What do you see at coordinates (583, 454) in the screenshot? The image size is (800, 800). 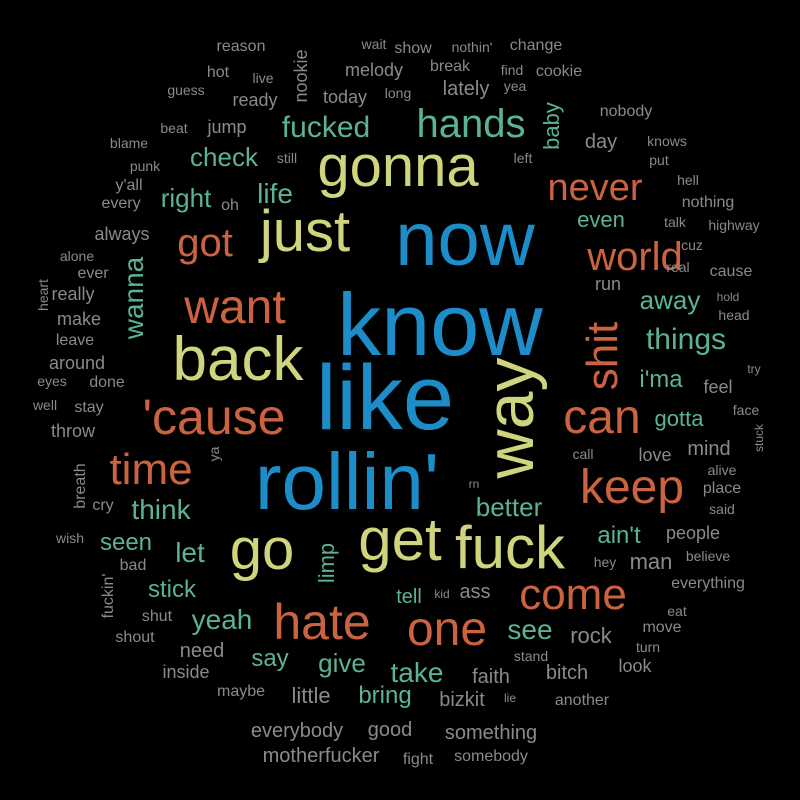 I see `word-call: call` at bounding box center [583, 454].